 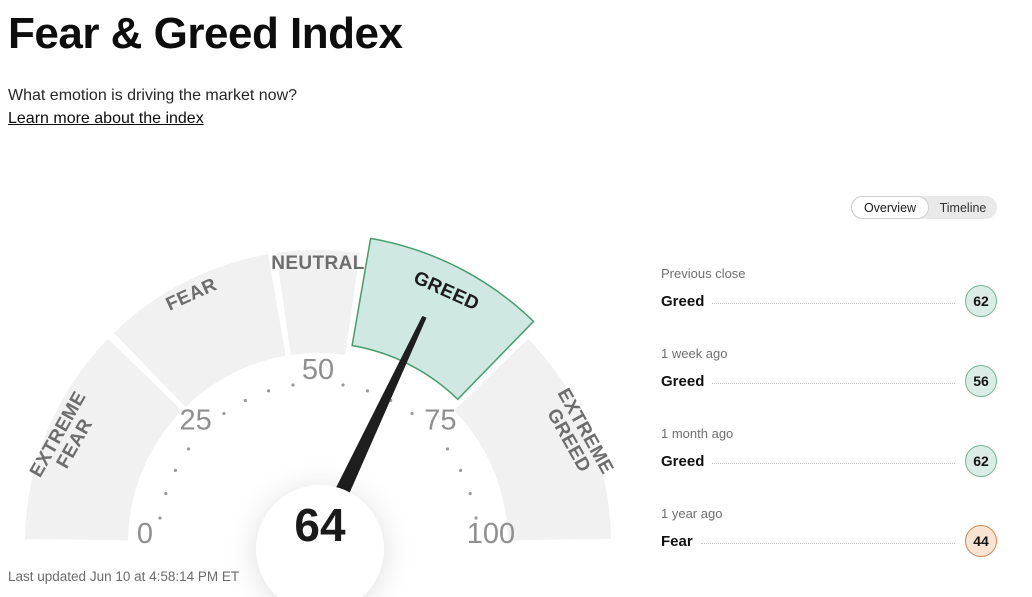 What do you see at coordinates (205, 33) in the screenshot?
I see `page-title: Fear & Greed Index` at bounding box center [205, 33].